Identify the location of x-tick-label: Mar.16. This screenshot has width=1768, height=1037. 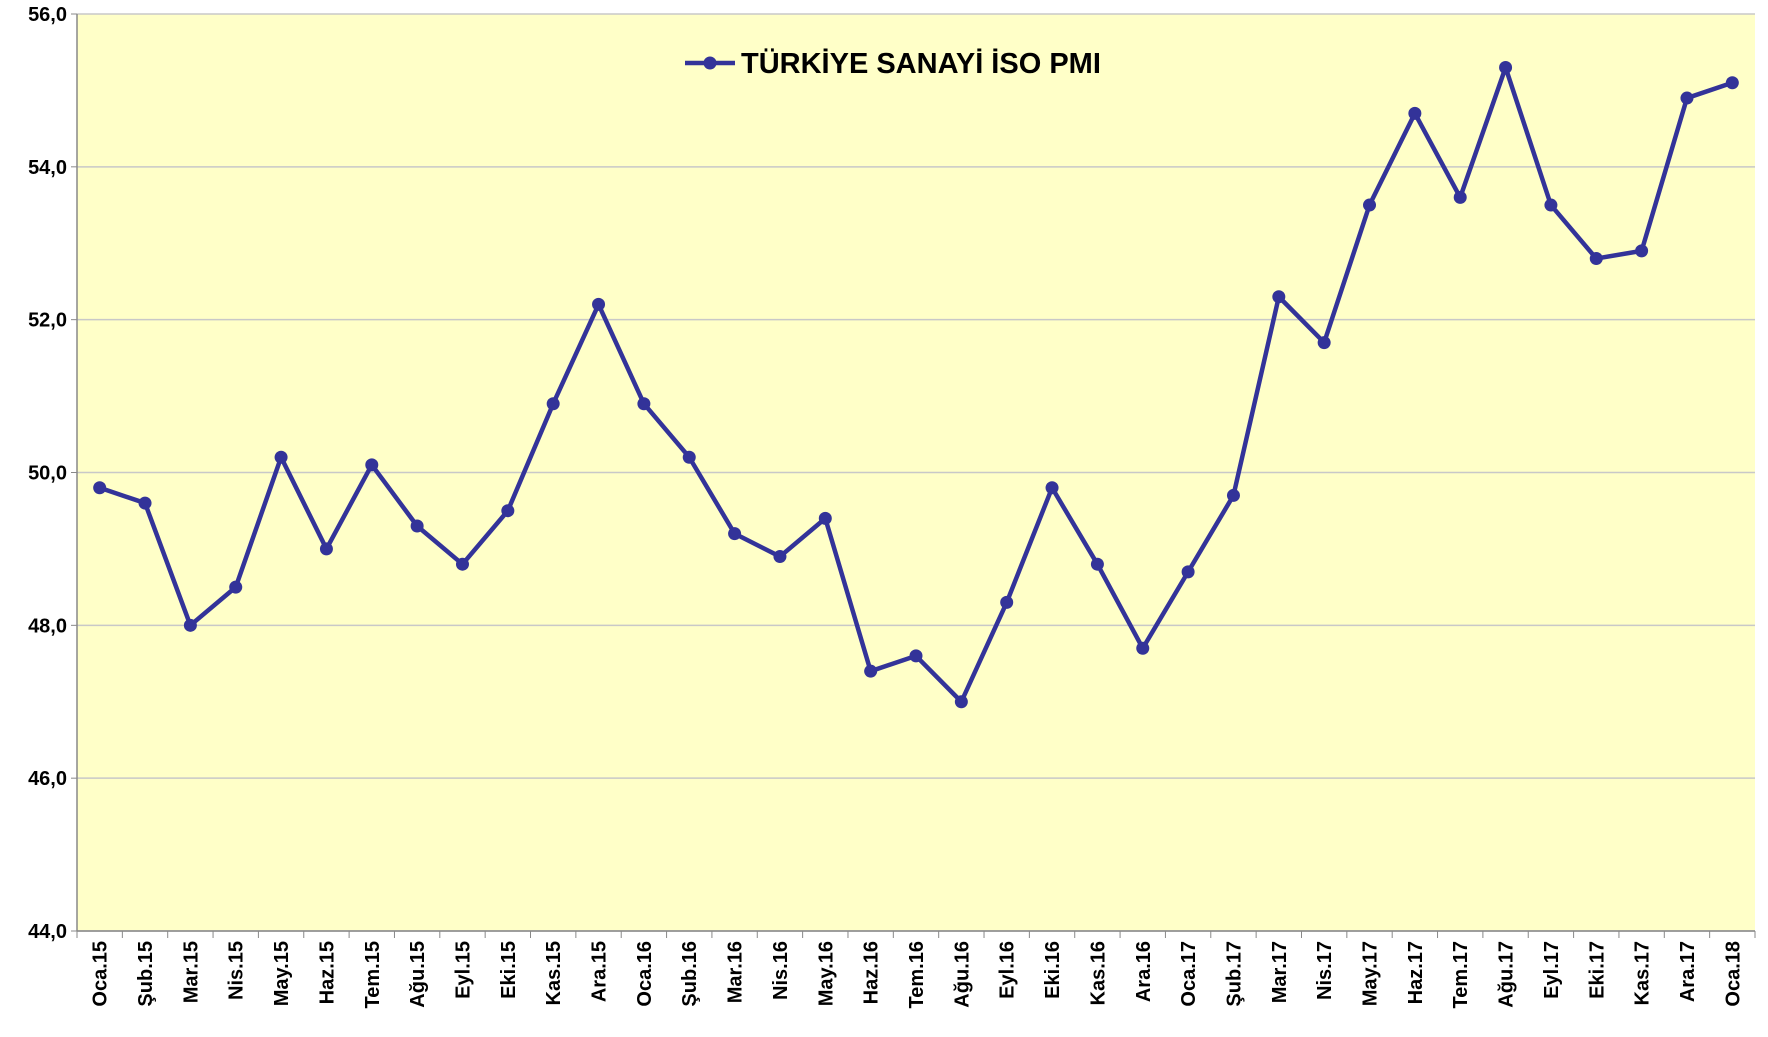
(736, 972).